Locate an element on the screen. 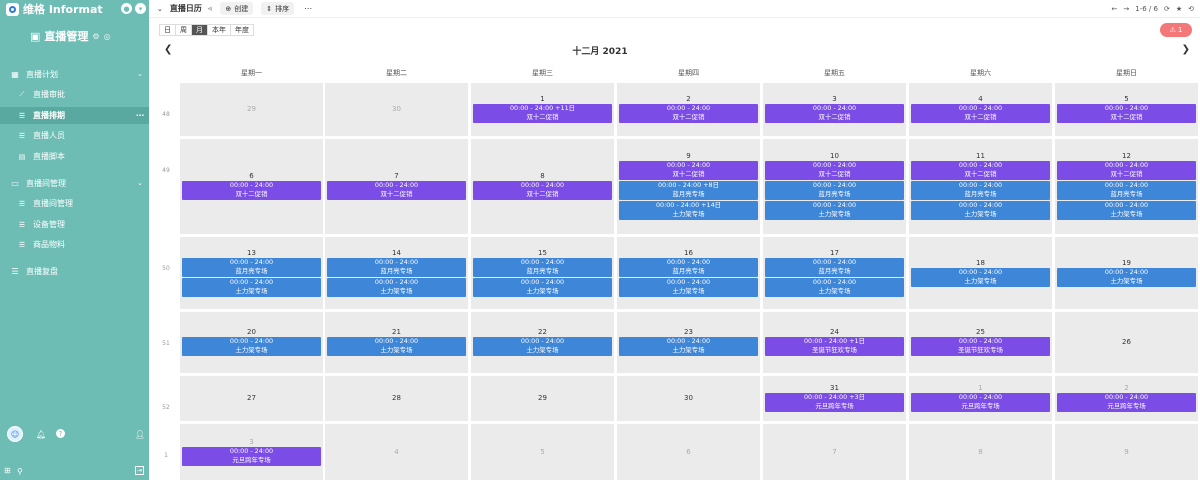  app-switch-icon: ◎ is located at coordinates (107, 36).